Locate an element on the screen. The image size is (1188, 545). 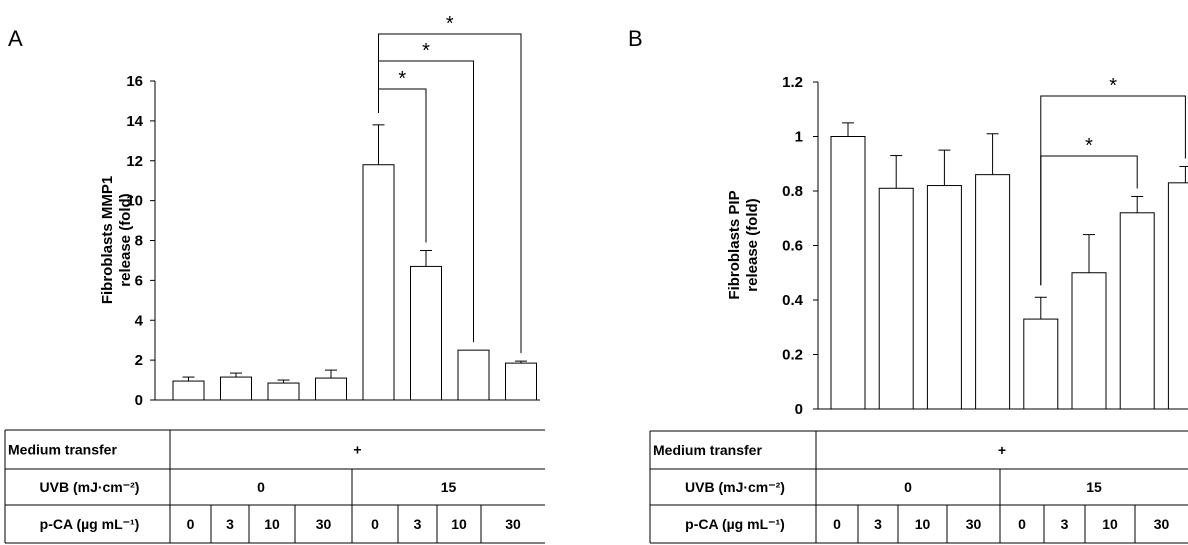
y-axis-label-line1: Fibroblasts PIP is located at coordinates (734, 244).